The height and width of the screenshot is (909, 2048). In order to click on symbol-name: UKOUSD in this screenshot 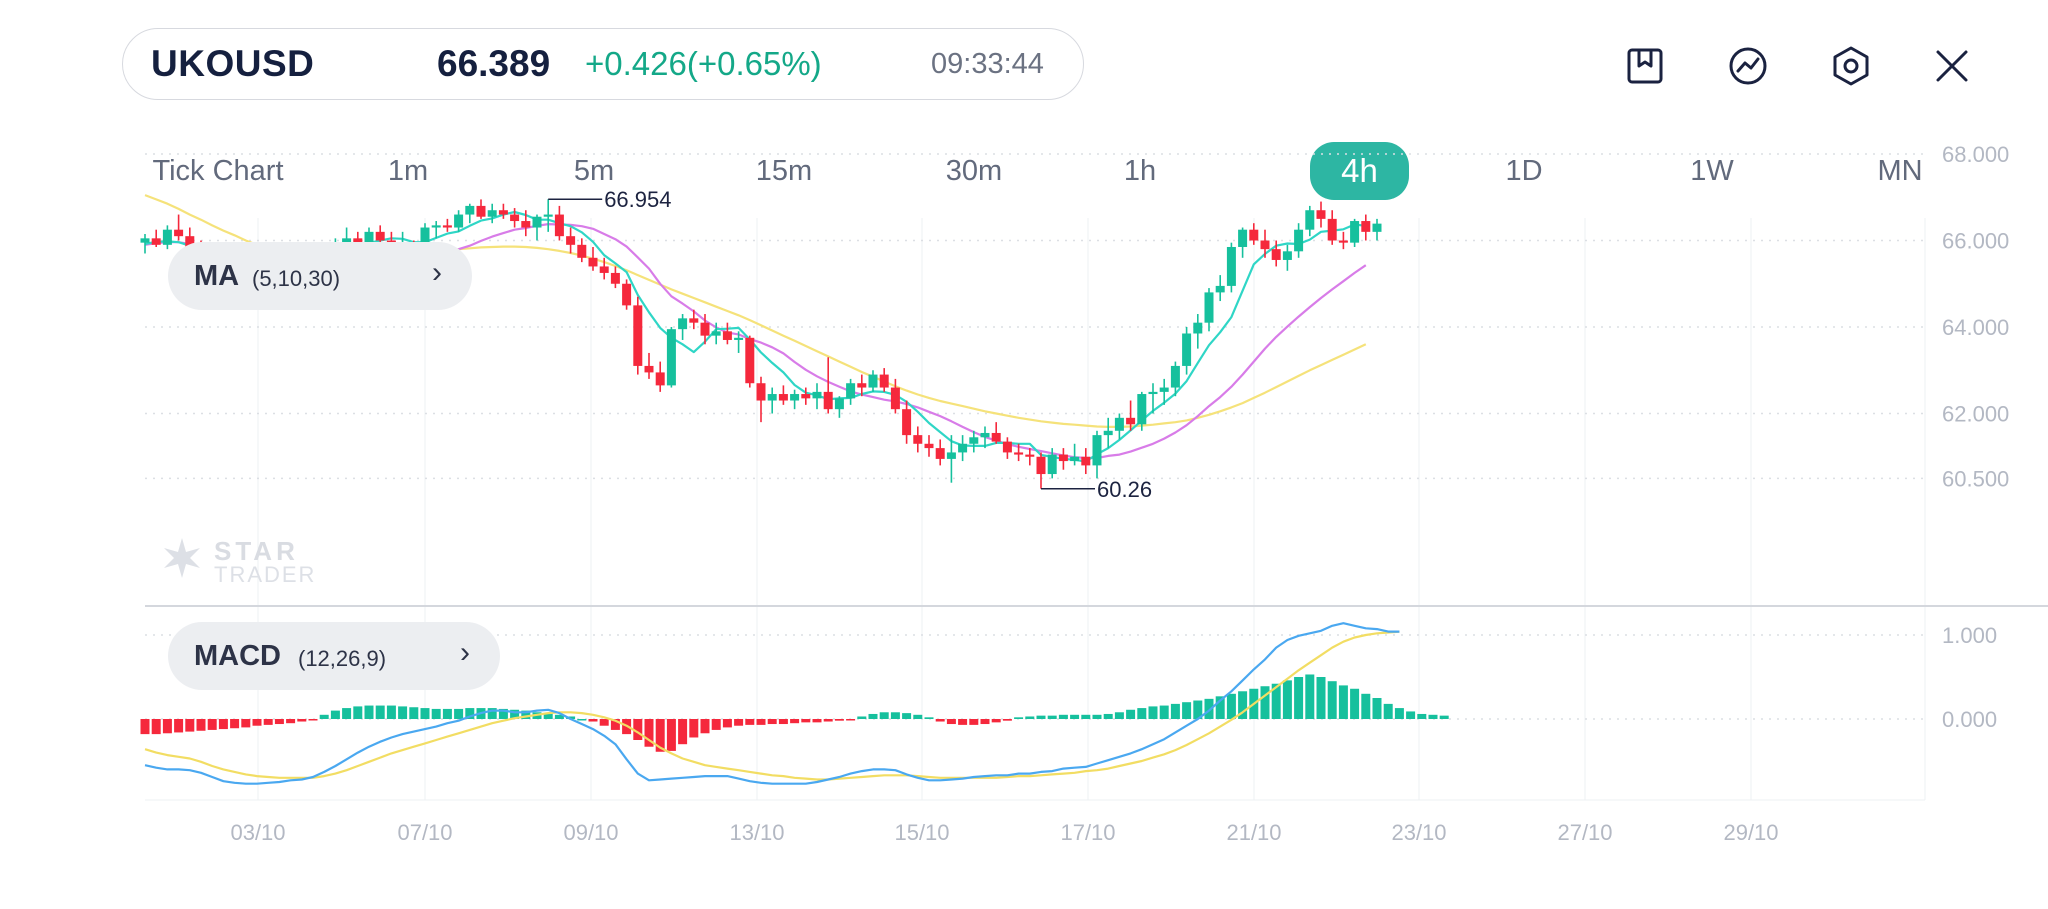, I will do `click(233, 63)`.